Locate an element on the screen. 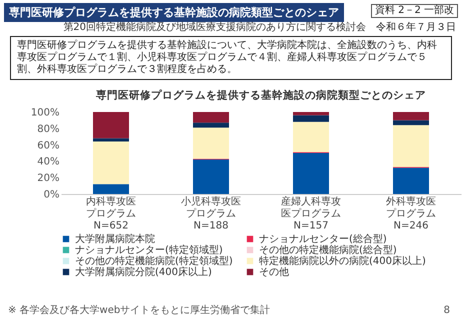  legend-label: ナショナルセンター(特定領域型) is located at coordinates (149, 250).